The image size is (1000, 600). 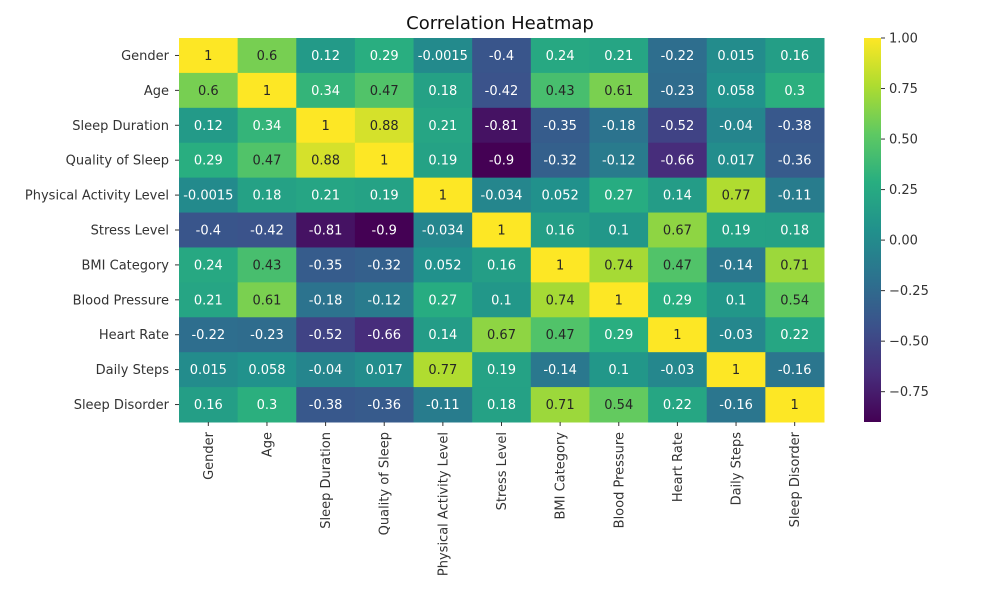 What do you see at coordinates (737, 469) in the screenshot?
I see `column-label: Daily Steps` at bounding box center [737, 469].